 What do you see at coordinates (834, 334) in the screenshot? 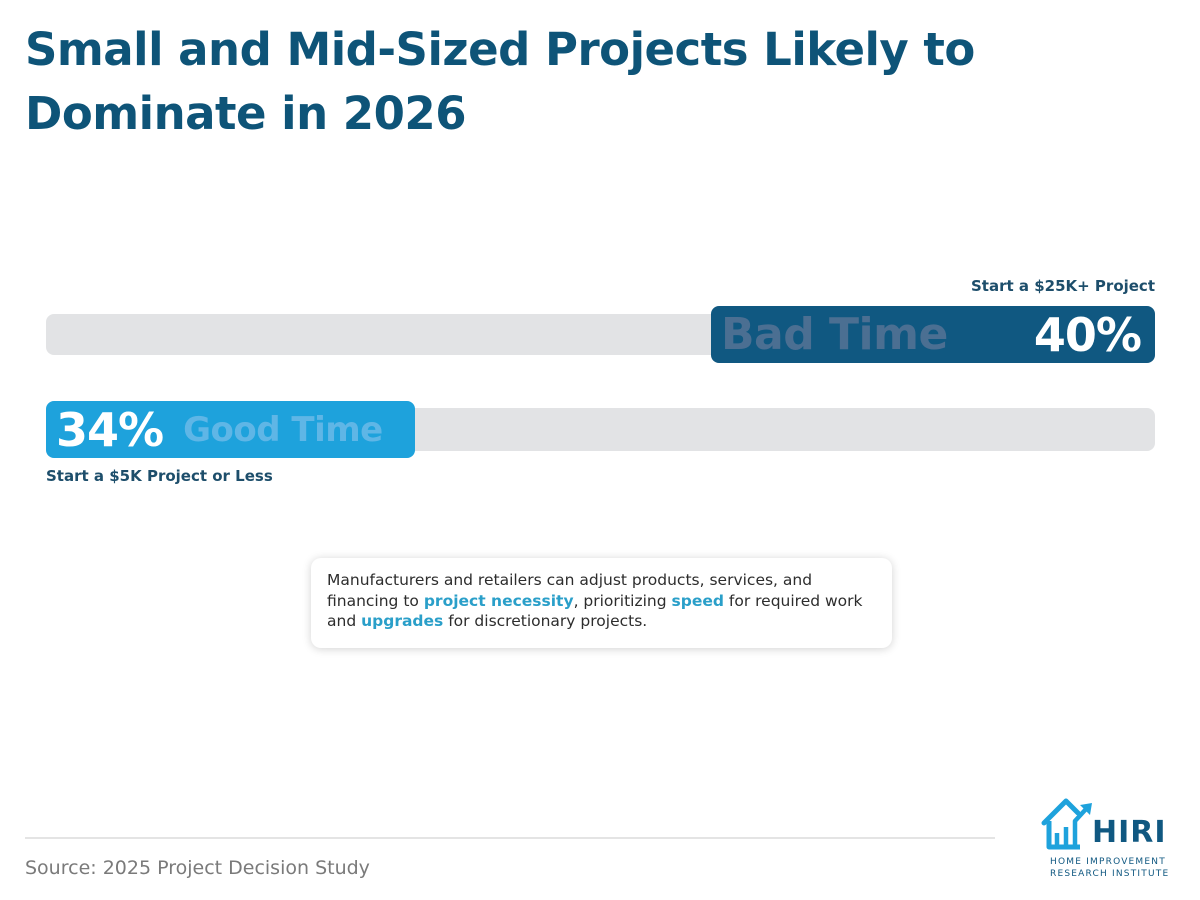
I see `bar-bad-time-word: Bad Time` at bounding box center [834, 334].